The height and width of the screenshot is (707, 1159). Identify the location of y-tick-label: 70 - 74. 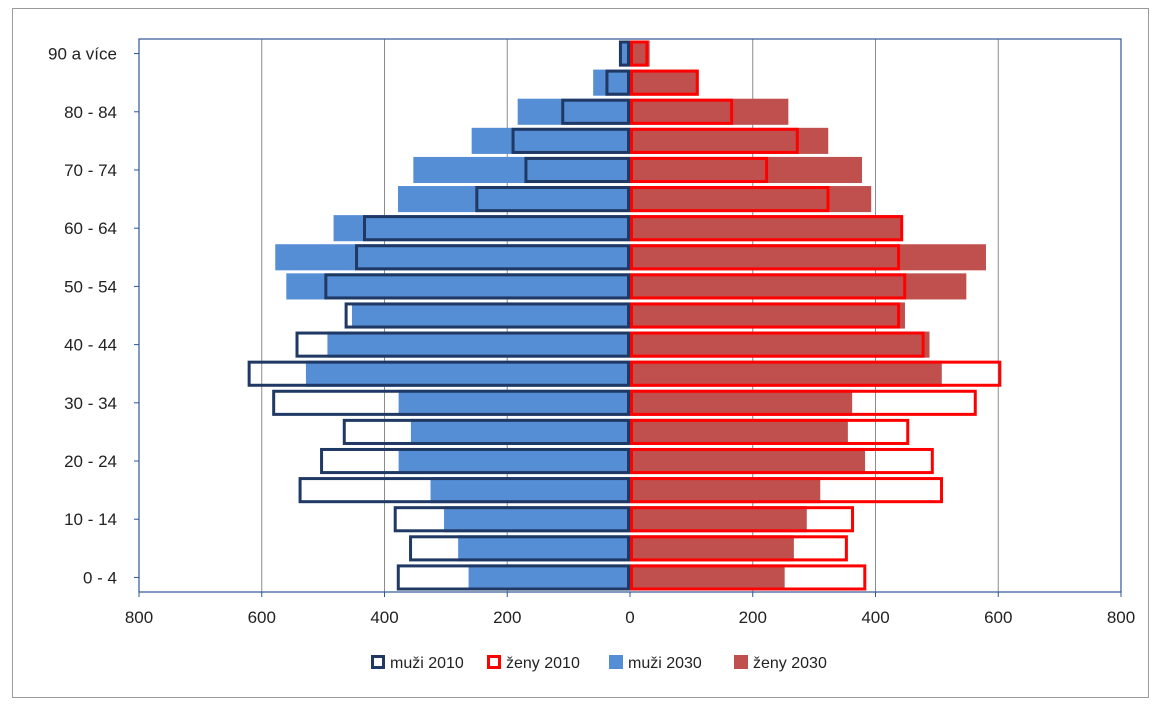
(90, 170).